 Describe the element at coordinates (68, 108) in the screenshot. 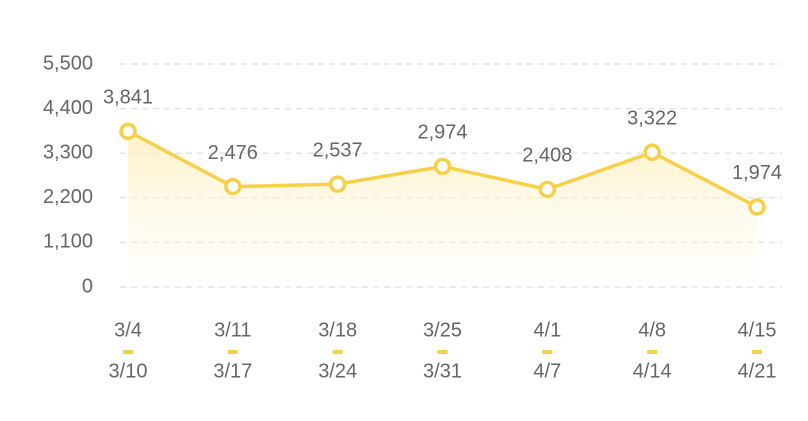

I see `y-tick-label: 4,400` at that location.